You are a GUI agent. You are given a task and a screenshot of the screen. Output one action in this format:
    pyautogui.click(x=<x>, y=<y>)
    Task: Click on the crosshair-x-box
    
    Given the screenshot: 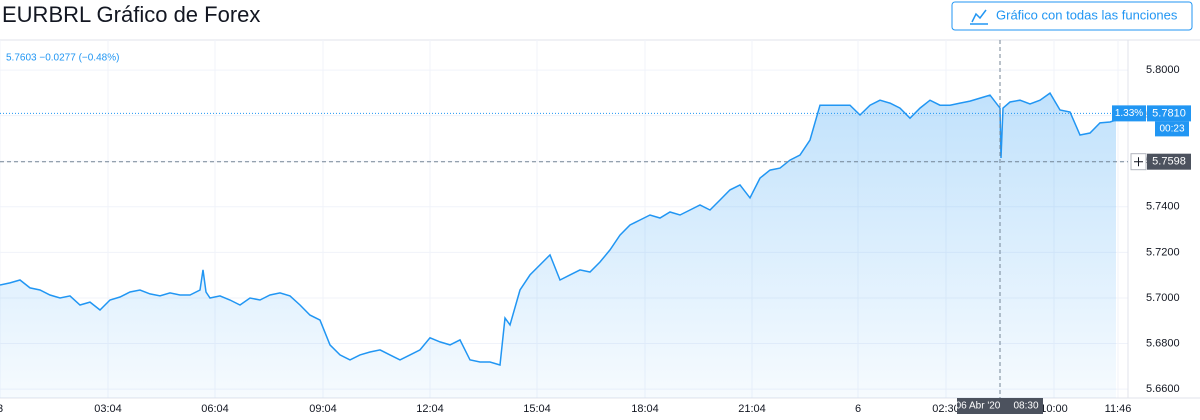 What is the action you would take?
    pyautogui.click(x=1000, y=406)
    